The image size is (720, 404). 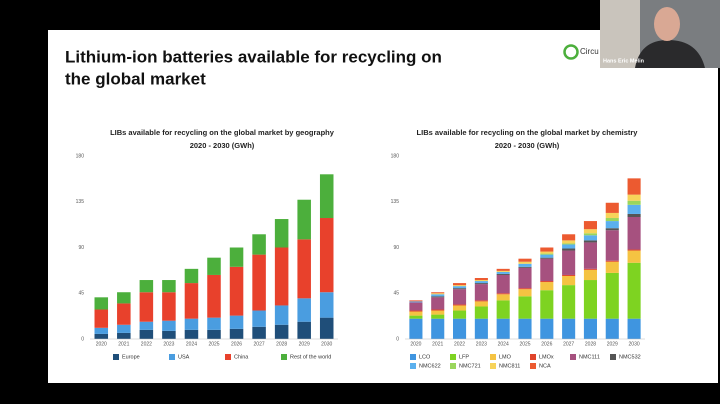 I want to click on x-tick-label: 2027, so click(x=259, y=344).